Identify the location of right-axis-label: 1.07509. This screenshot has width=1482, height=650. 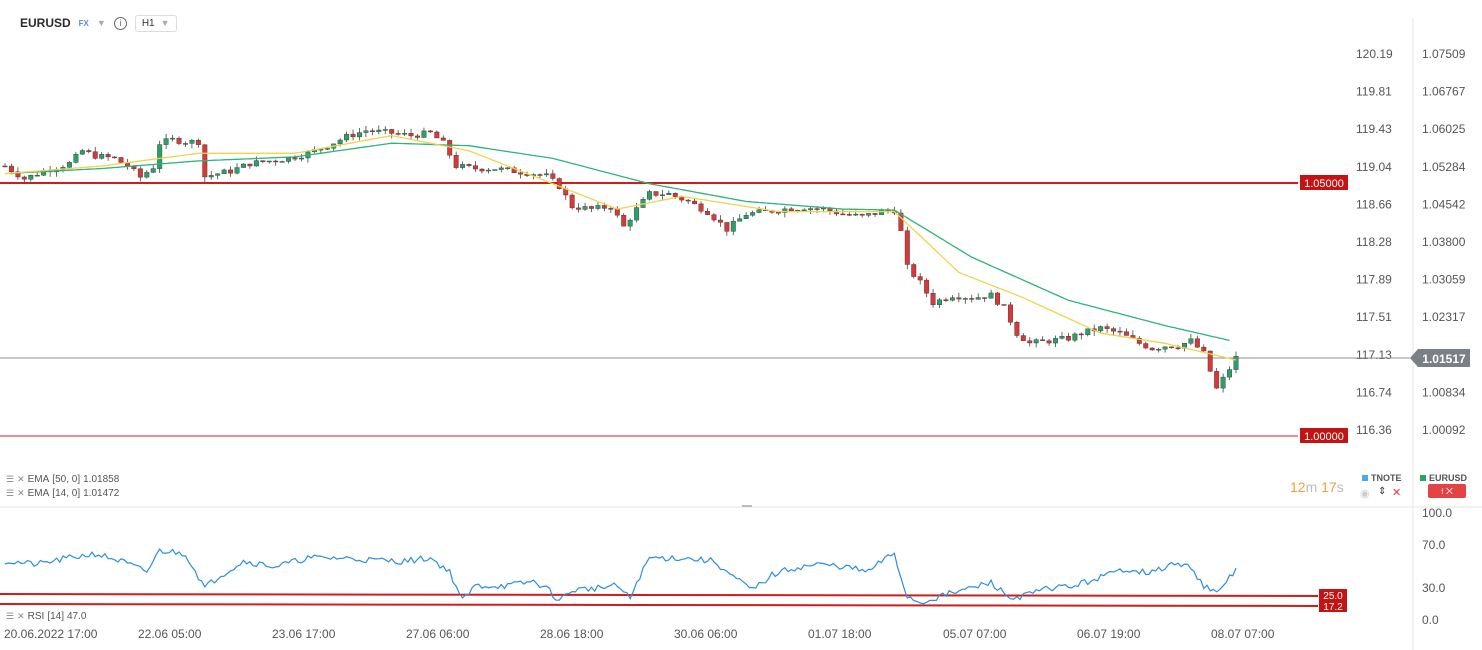
(1444, 54).